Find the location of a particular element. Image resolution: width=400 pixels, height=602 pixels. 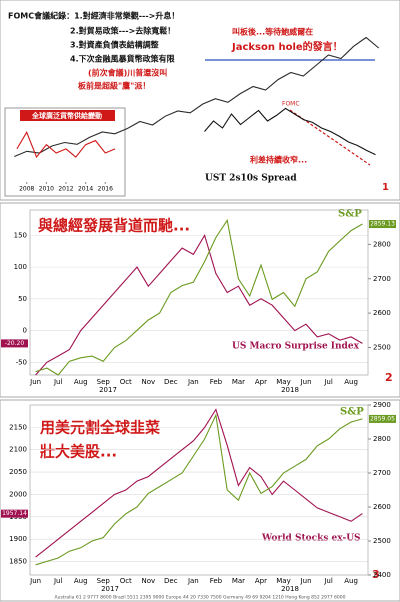

y-tick-label: 2150 is located at coordinates (18, 427).